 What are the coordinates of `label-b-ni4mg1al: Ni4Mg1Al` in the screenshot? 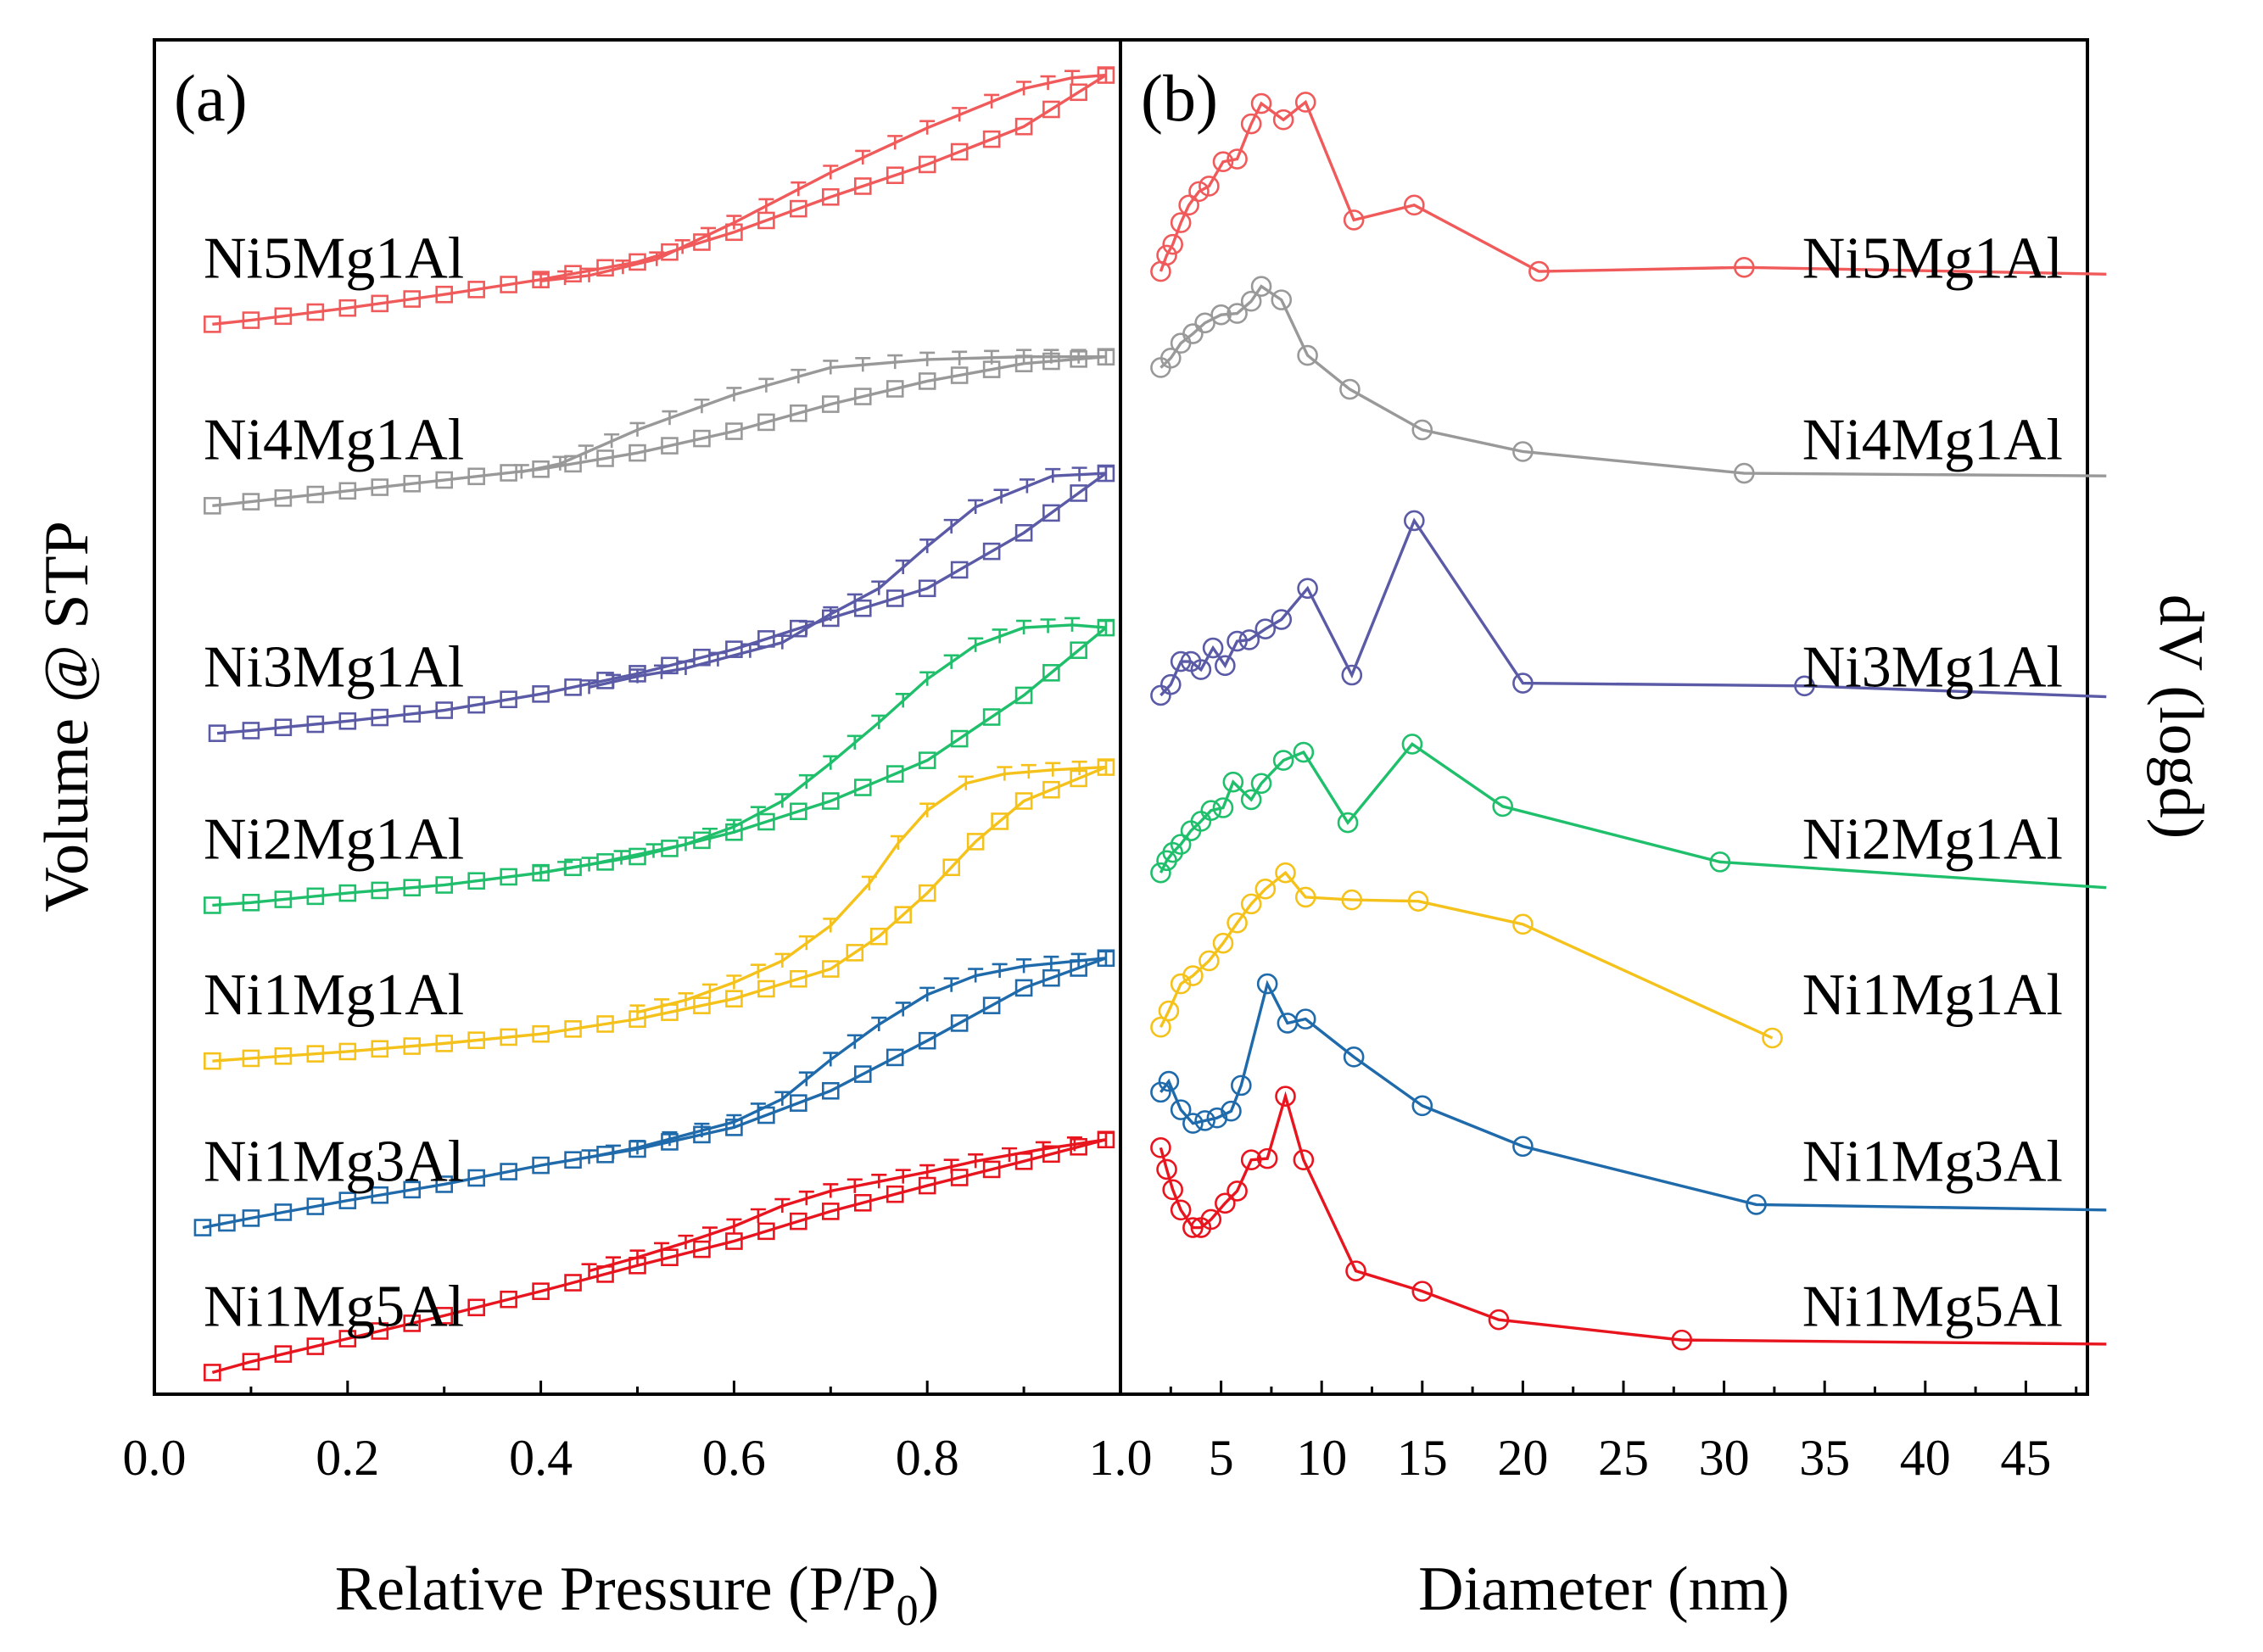 It's located at (1933, 439).